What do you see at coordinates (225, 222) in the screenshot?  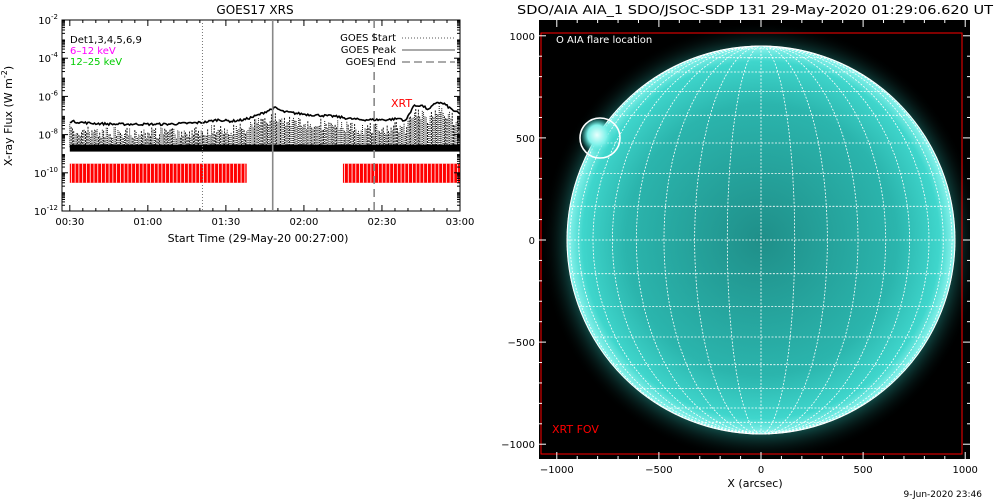 I see `goes-x-tick-label: 01:30` at bounding box center [225, 222].